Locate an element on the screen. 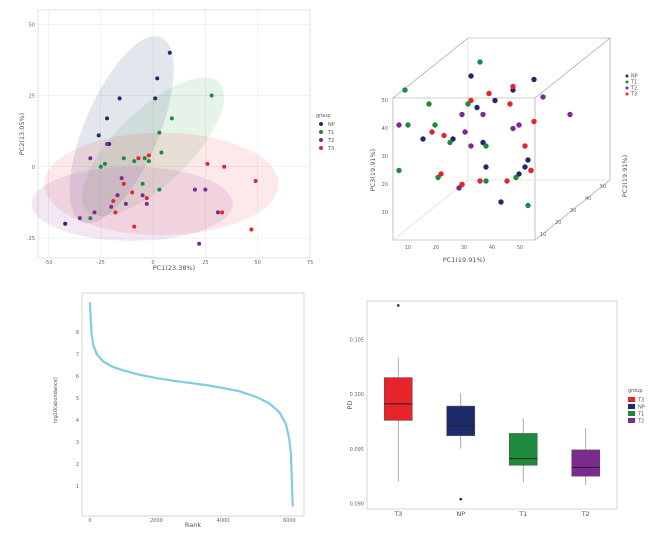  rank-y-axis-label: log10(abundance) is located at coordinates (56, 400).